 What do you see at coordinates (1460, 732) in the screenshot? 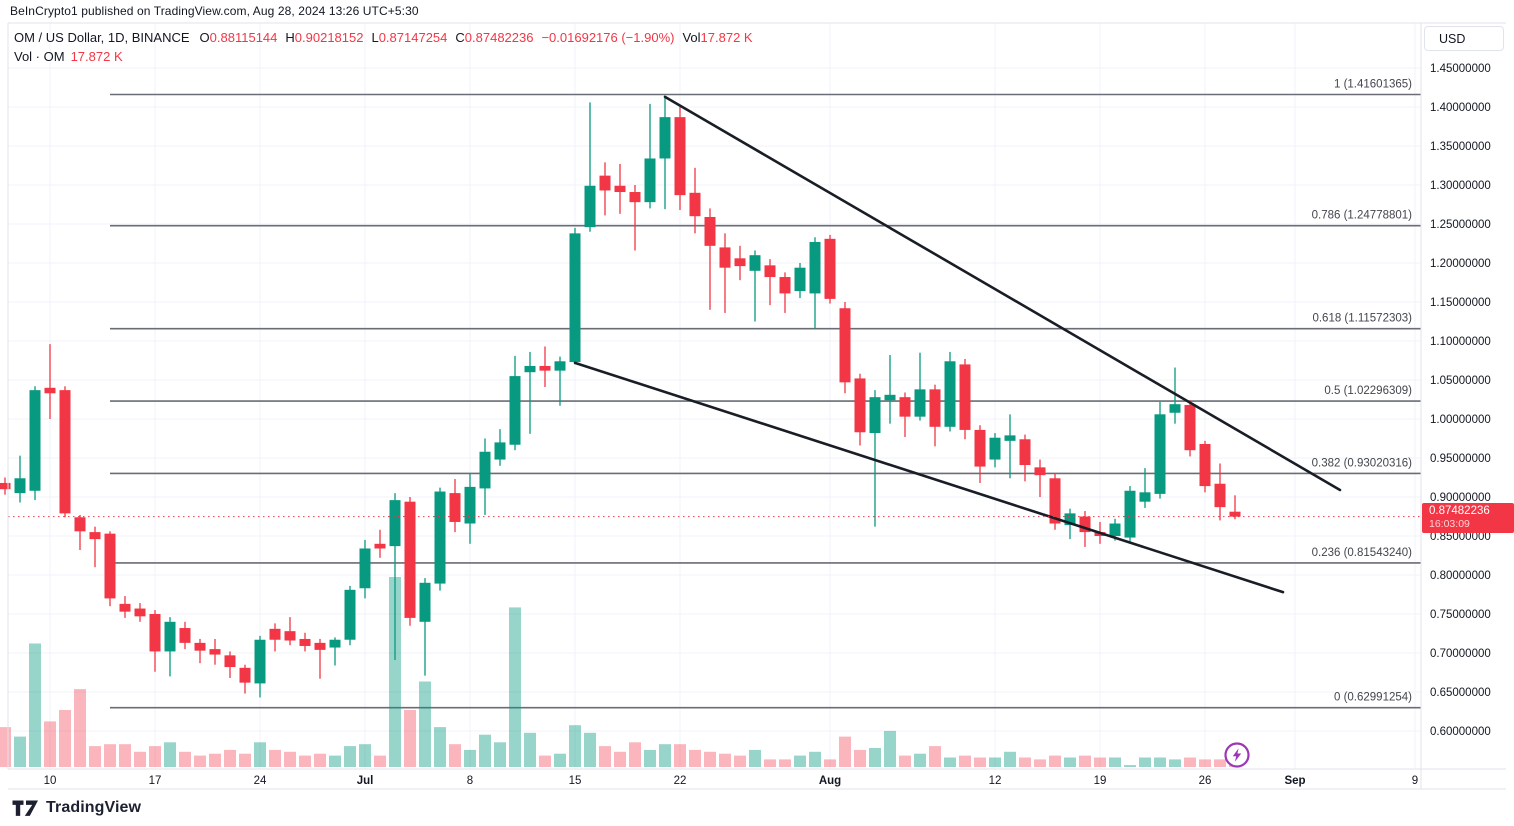
I see `price-axis-label: 0.60000000` at bounding box center [1460, 732].